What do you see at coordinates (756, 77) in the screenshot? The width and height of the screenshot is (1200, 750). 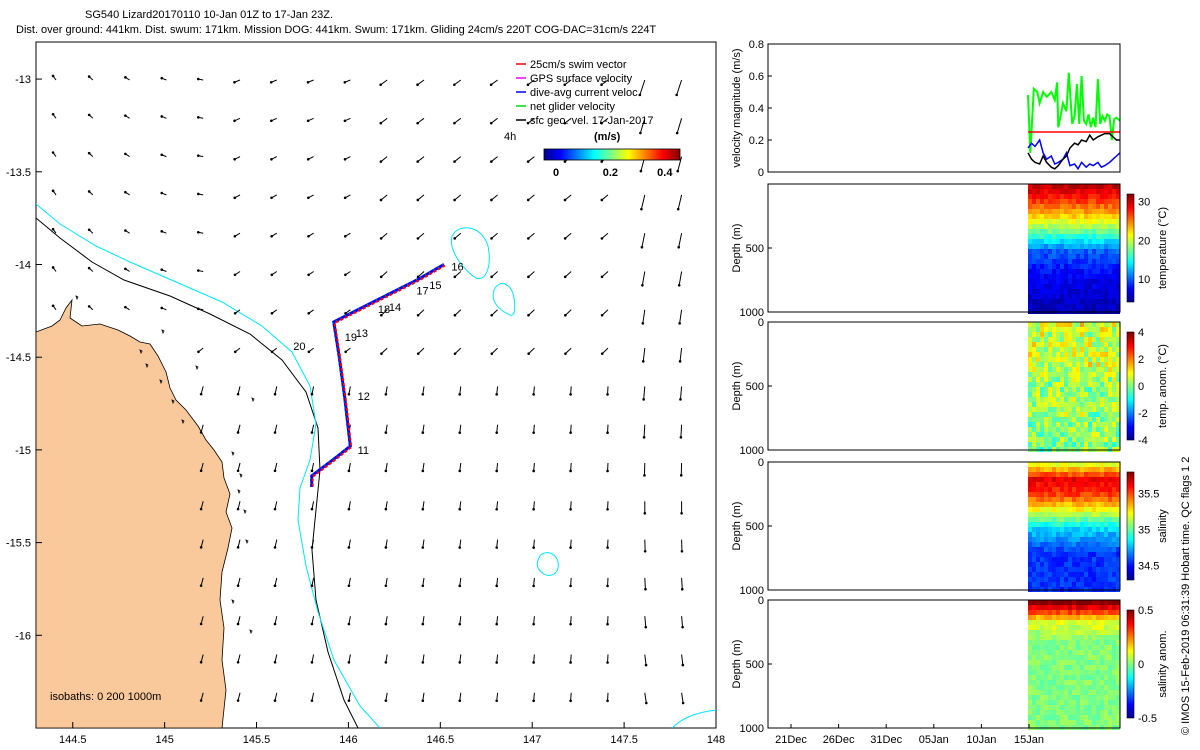 I see `y-tick-label: 0.6` at bounding box center [756, 77].